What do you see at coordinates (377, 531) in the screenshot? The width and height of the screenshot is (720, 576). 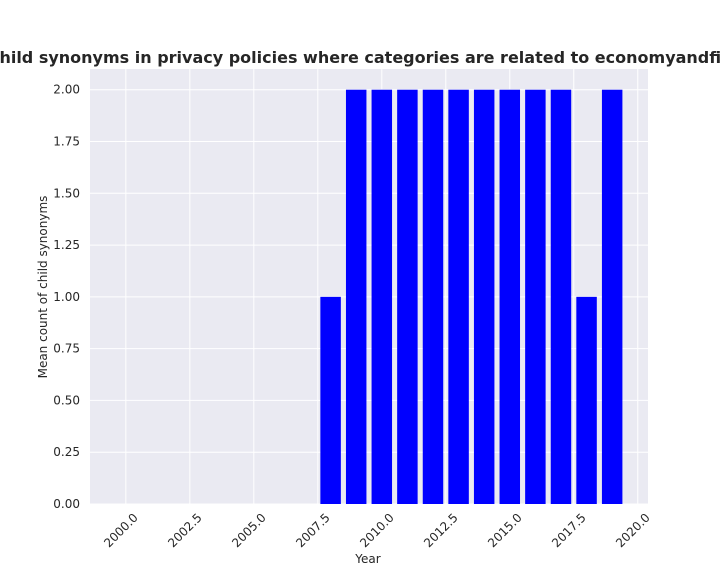 I see `x-tick-label: 2010.0` at bounding box center [377, 531].